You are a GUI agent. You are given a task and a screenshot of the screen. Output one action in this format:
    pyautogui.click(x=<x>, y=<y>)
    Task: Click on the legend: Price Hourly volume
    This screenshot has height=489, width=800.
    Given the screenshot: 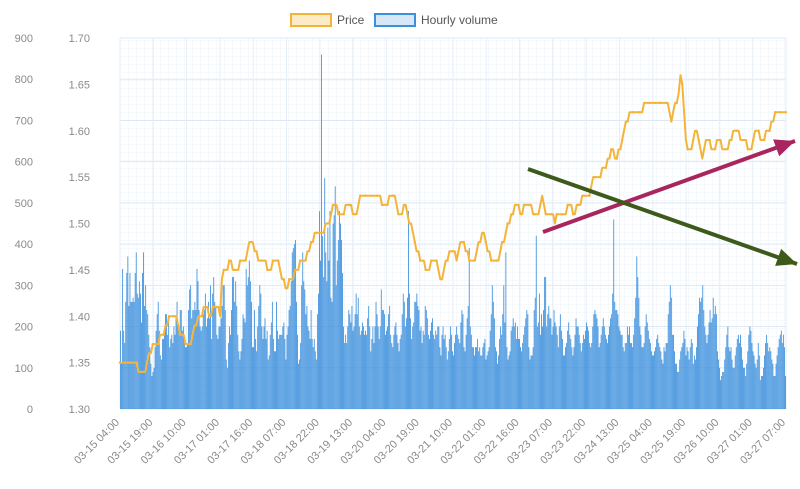 What is the action you would take?
    pyautogui.click(x=394, y=20)
    